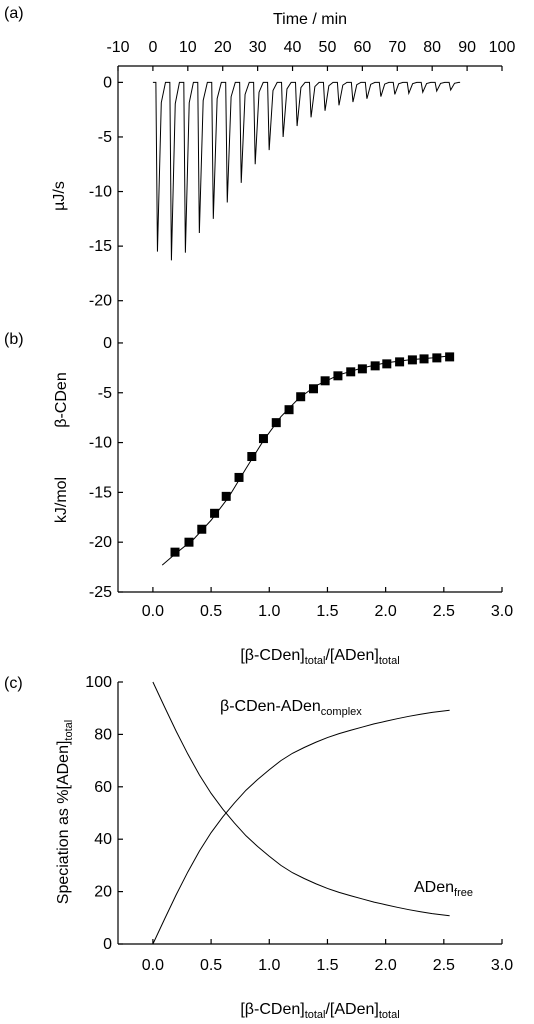  What do you see at coordinates (211, 611) in the screenshot?
I see `panel-b-x-tick-label: 0.5` at bounding box center [211, 611].